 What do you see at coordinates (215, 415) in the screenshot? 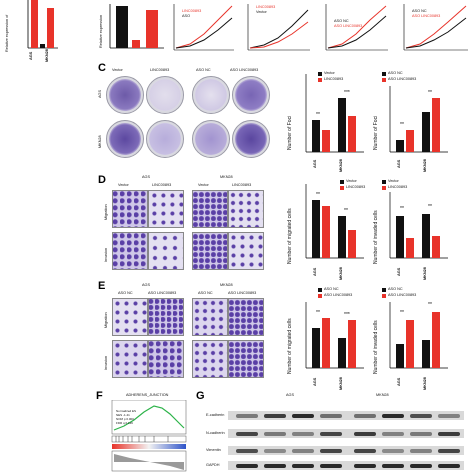
I see `blot-label-ecad: E-cadherin` at bounding box center [215, 415].